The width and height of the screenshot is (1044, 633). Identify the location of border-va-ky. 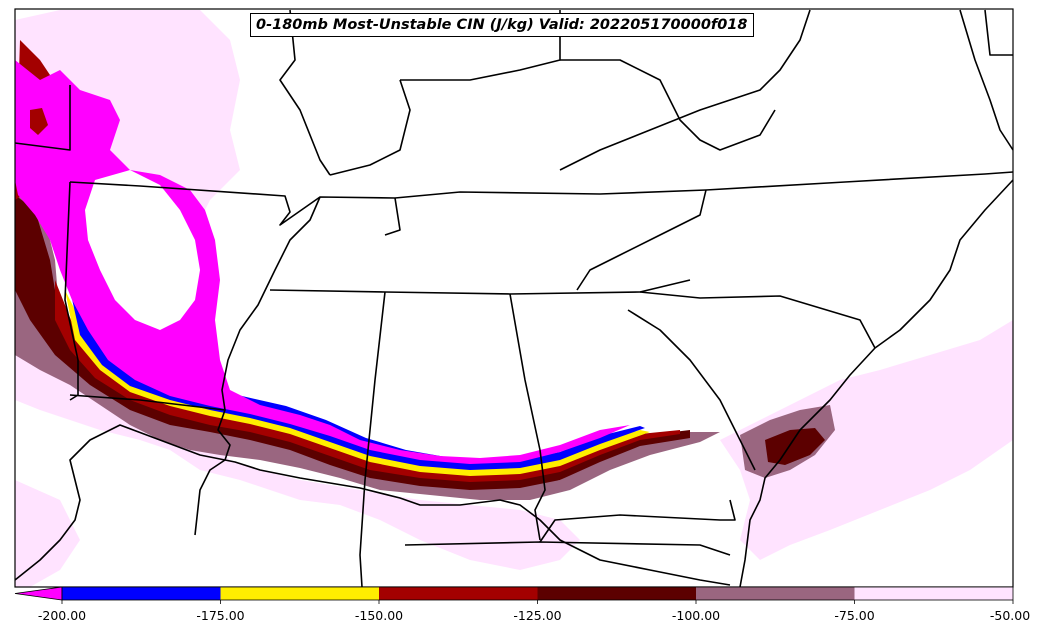
(685, 90).